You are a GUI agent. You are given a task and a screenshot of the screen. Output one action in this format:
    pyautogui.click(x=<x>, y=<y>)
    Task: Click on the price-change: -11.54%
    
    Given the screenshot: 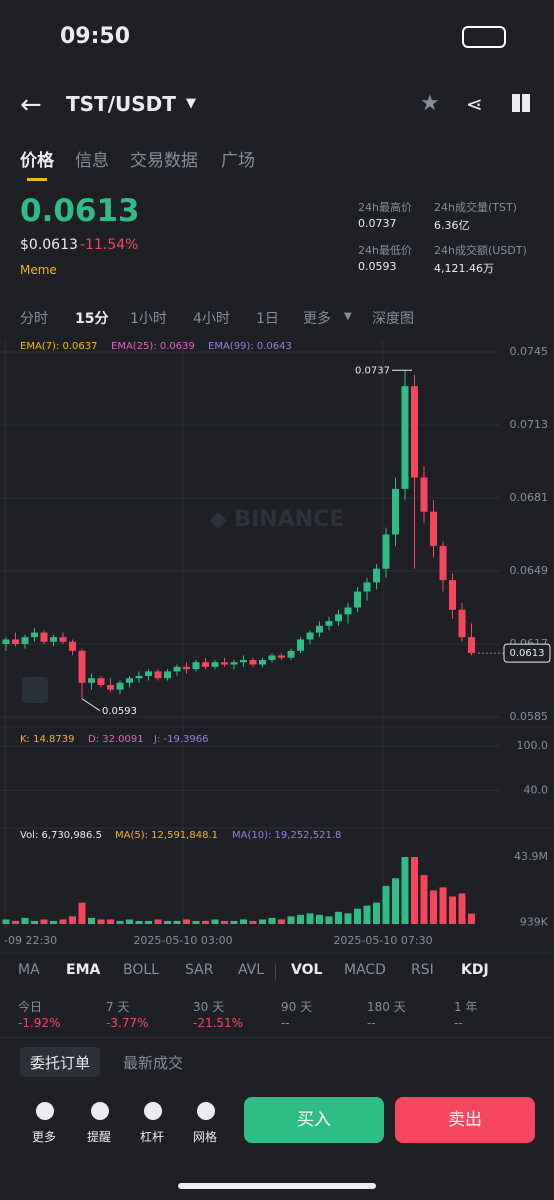 What is the action you would take?
    pyautogui.click(x=109, y=245)
    